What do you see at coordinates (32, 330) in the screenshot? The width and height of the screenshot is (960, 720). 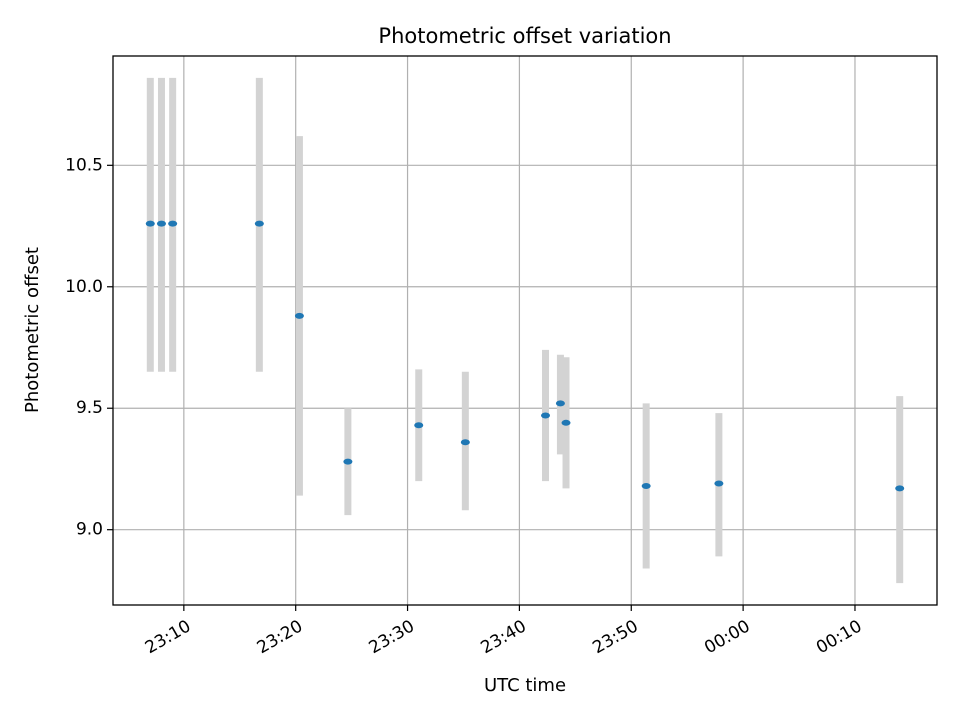 I see `y-axis-label: Photometric offset` at bounding box center [32, 330].